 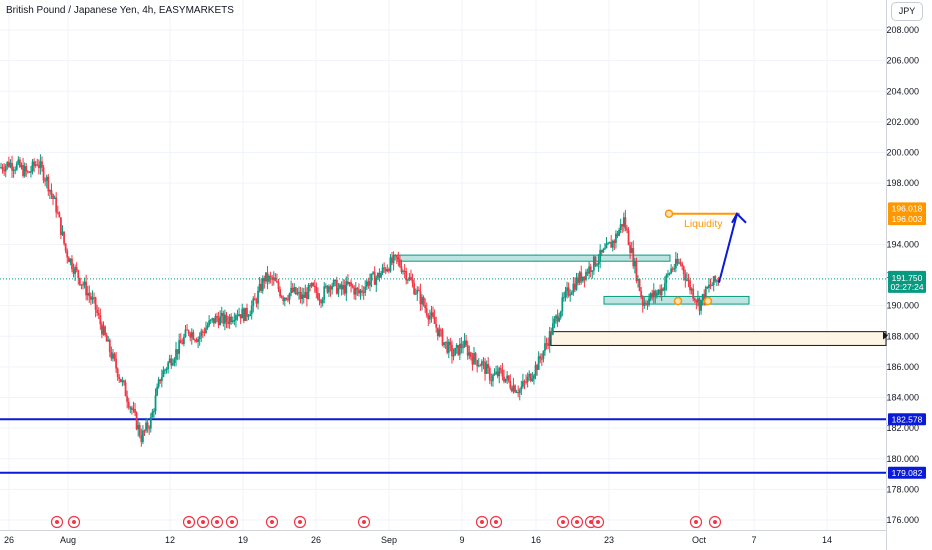 What do you see at coordinates (389, 540) in the screenshot?
I see `x-tick-label: Sep` at bounding box center [389, 540].